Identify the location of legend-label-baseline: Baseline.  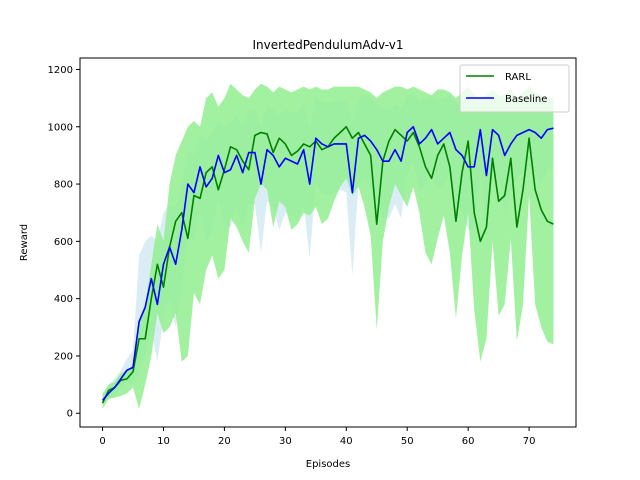
(526, 99).